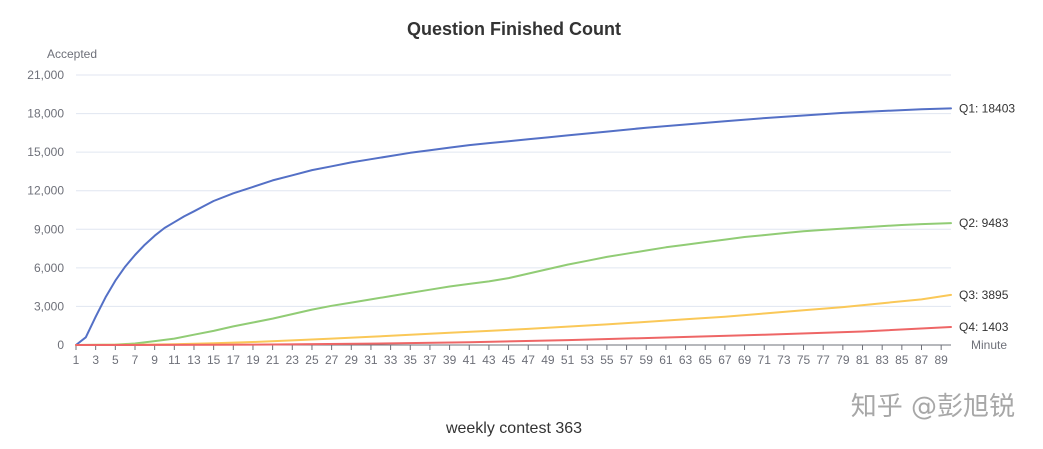 This screenshot has width=1043, height=449. What do you see at coordinates (273, 360) in the screenshot?
I see `x-tick-label: 21` at bounding box center [273, 360].